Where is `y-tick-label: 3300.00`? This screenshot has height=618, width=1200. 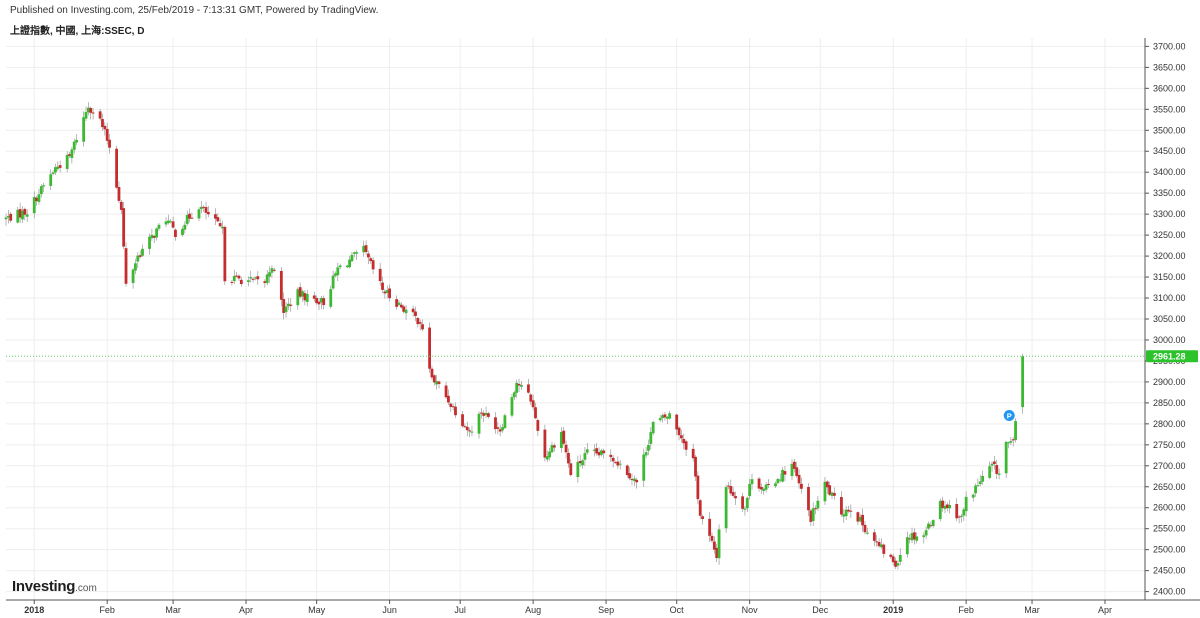 y-tick-label: 3300.00 is located at coordinates (1169, 214).